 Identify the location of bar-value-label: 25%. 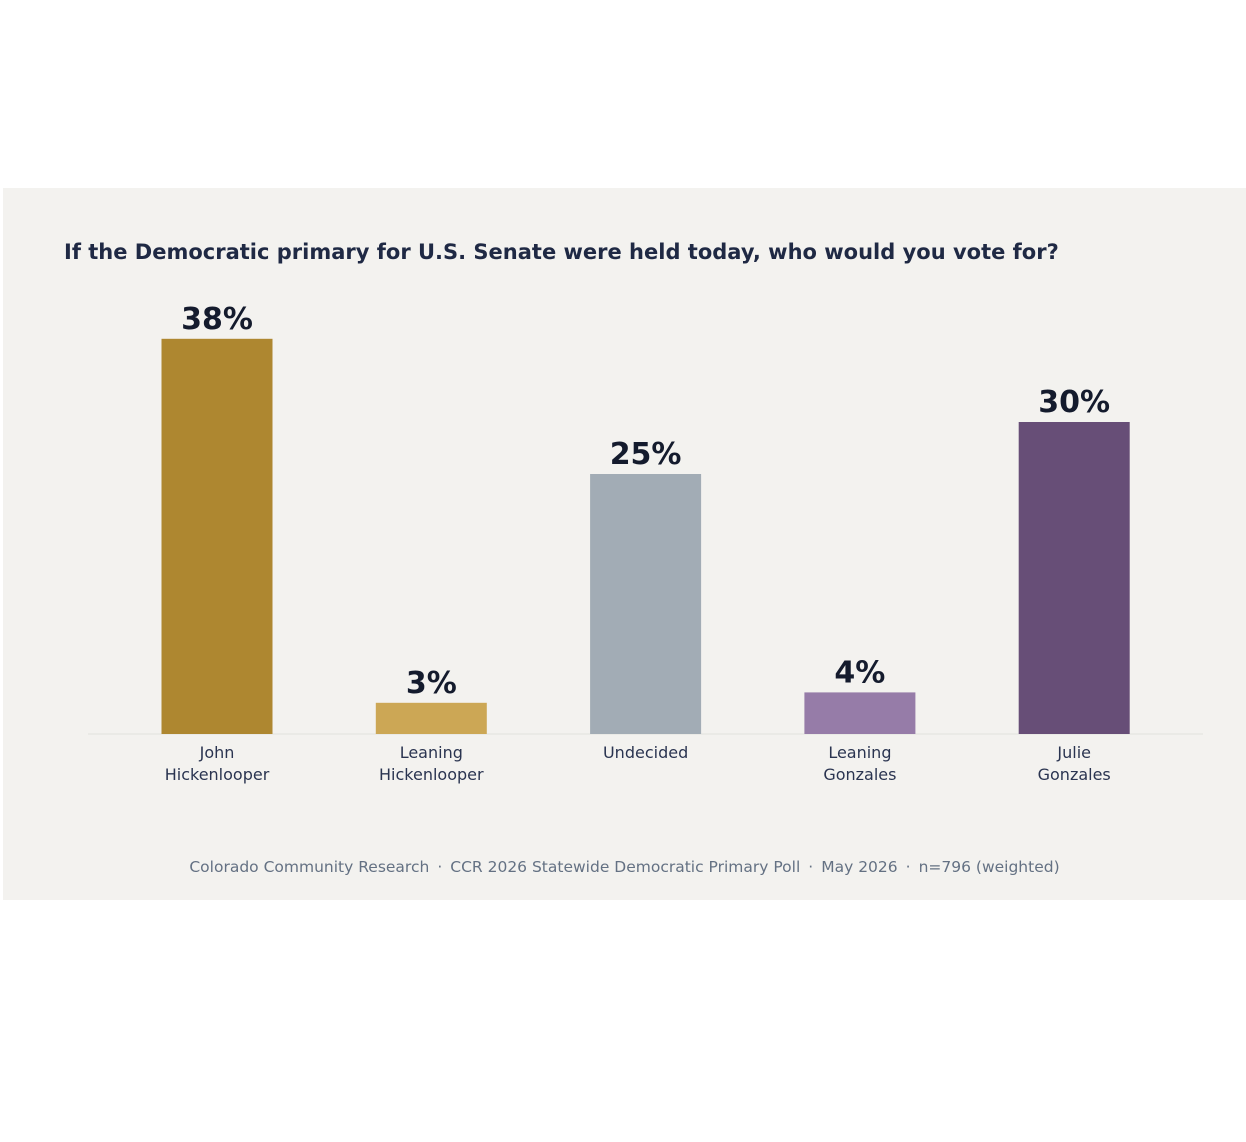
(646, 454).